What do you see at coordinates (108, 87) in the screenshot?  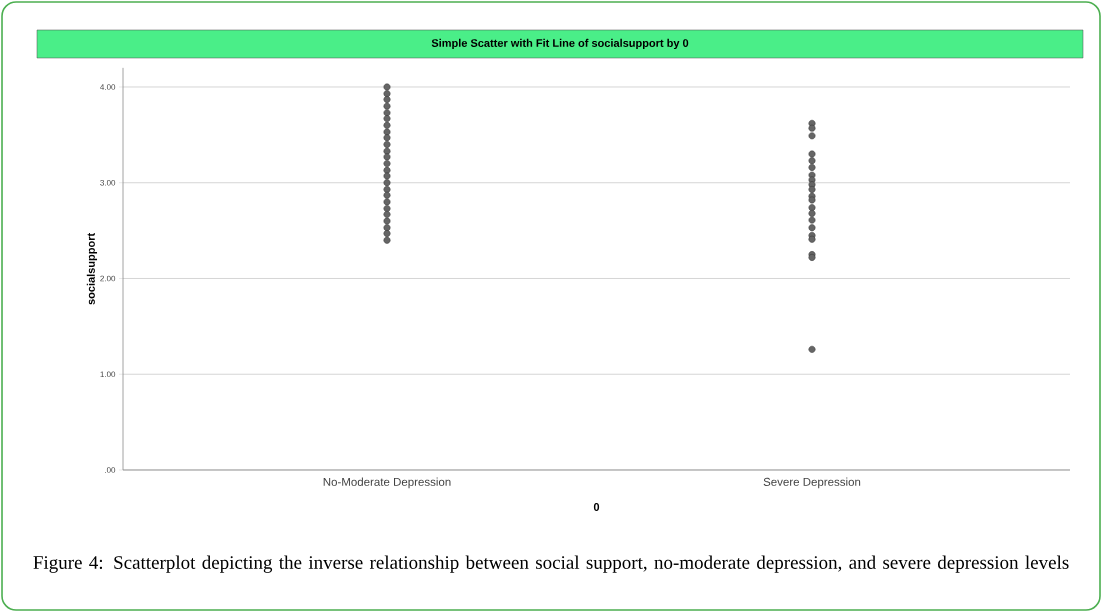 I see `y-tick-label: 4.00` at bounding box center [108, 87].